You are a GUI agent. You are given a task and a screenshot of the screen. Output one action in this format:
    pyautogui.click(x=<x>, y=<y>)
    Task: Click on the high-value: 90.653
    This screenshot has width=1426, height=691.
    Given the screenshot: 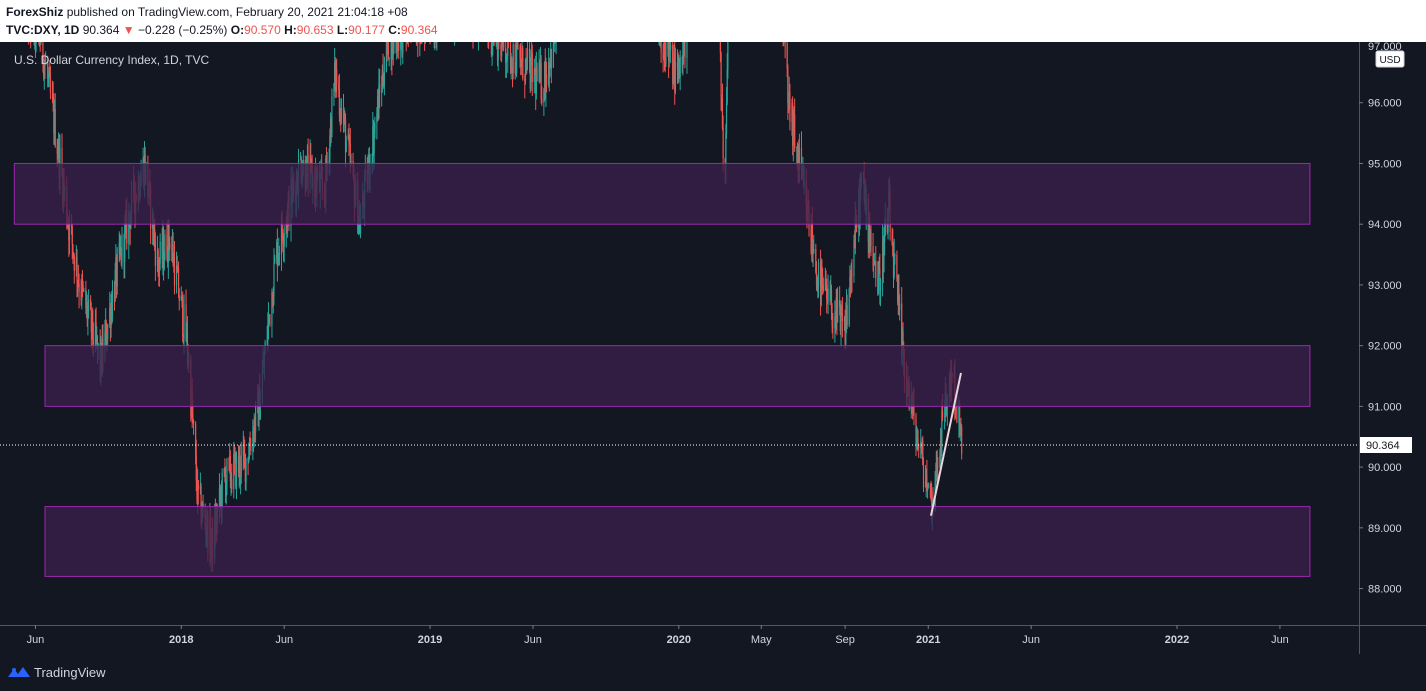 What is the action you would take?
    pyautogui.click(x=315, y=30)
    